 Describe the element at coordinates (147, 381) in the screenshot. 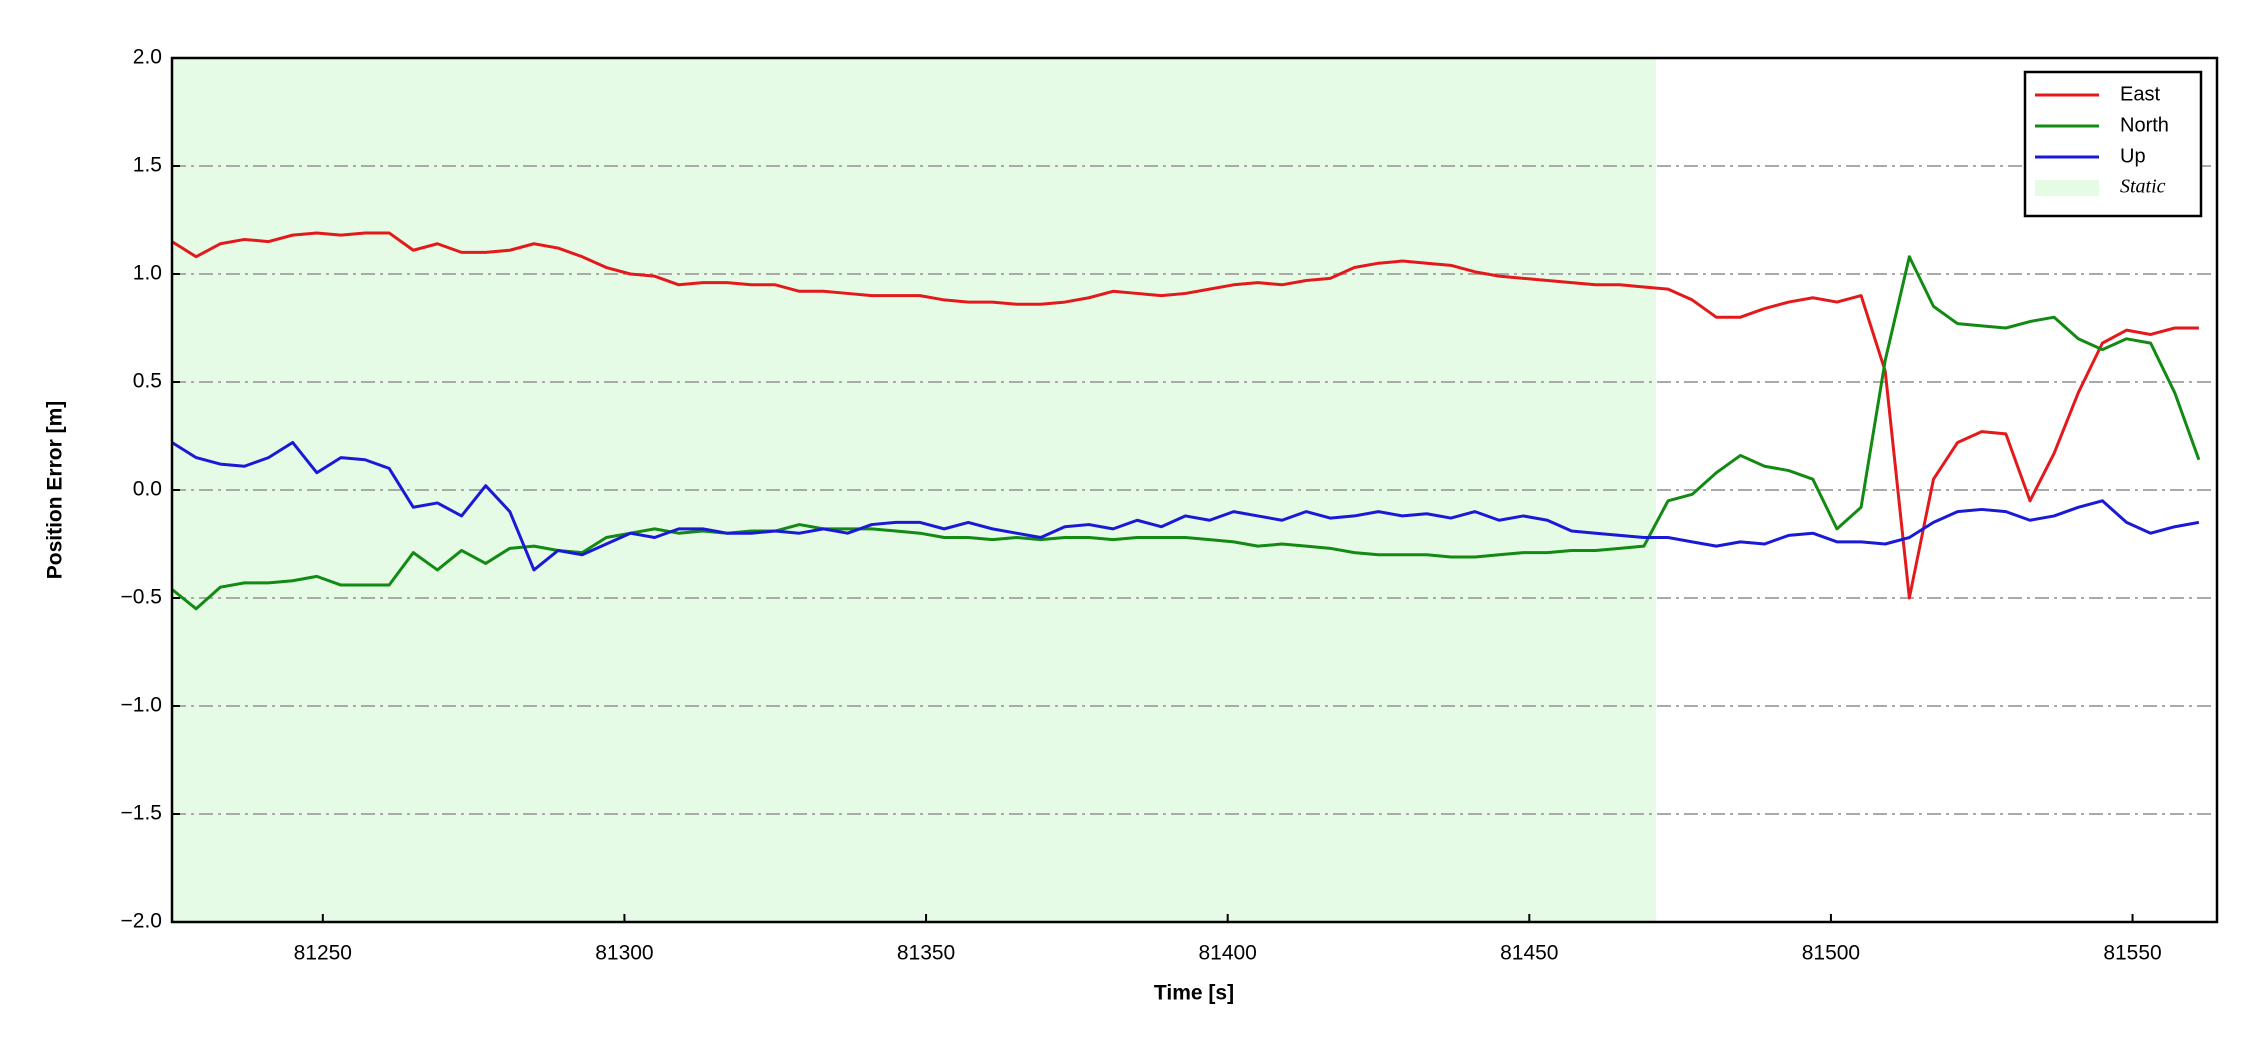

I see `y-tick-label: 0.5` at that location.